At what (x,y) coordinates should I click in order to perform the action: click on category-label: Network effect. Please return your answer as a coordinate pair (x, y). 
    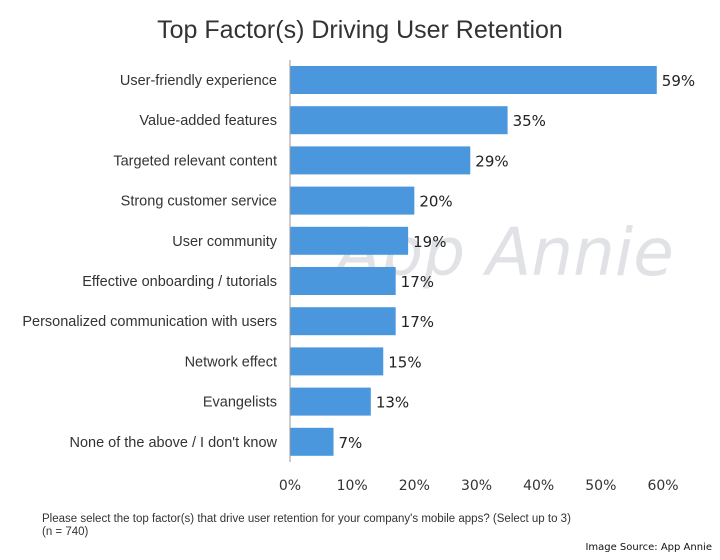
    Looking at the image, I should click on (231, 362).